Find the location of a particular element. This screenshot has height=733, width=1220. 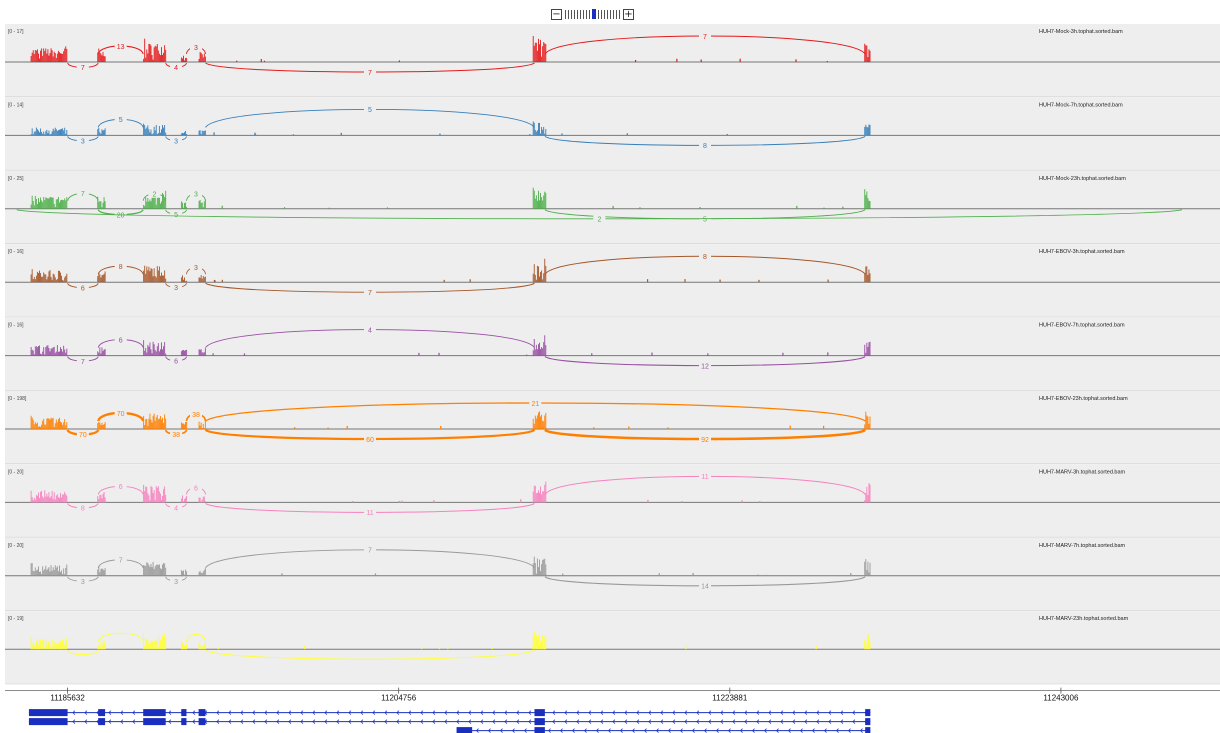

junction-count-label: 7 is located at coordinates (83, 362).